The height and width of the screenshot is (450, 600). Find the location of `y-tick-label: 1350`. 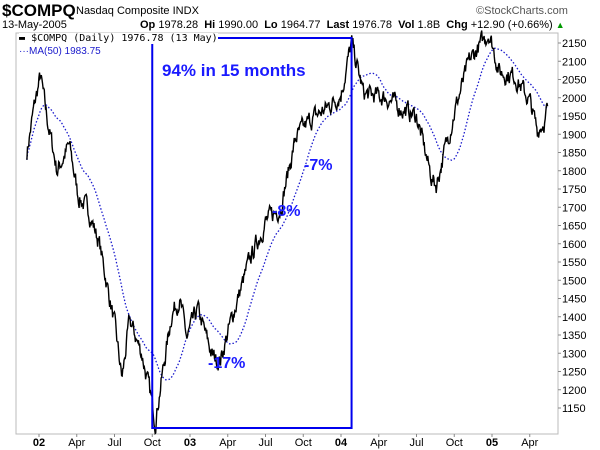

y-tick-label: 1350 is located at coordinates (574, 336).